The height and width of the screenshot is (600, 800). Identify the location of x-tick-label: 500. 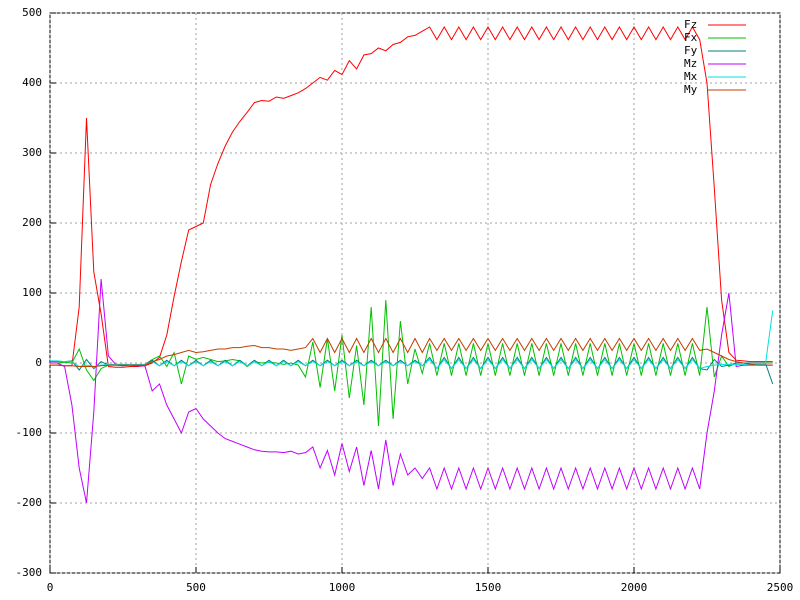
(196, 587).